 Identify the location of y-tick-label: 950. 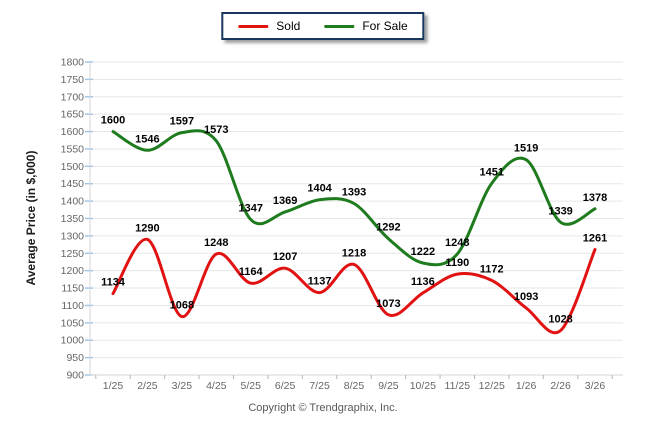
(75, 358).